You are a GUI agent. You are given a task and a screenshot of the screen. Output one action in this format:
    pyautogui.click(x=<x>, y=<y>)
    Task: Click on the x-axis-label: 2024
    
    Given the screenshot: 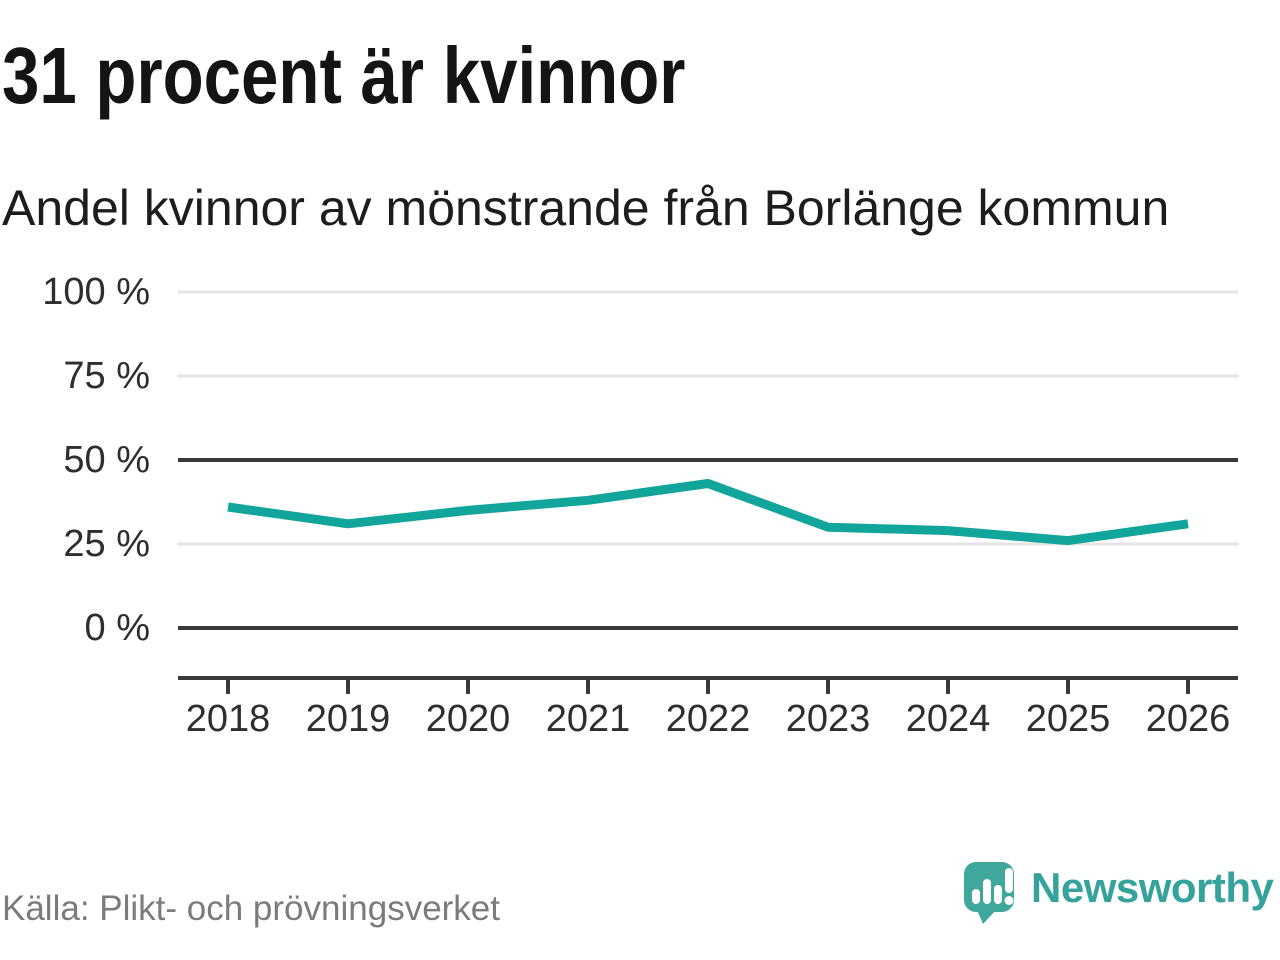 What is the action you would take?
    pyautogui.click(x=948, y=719)
    